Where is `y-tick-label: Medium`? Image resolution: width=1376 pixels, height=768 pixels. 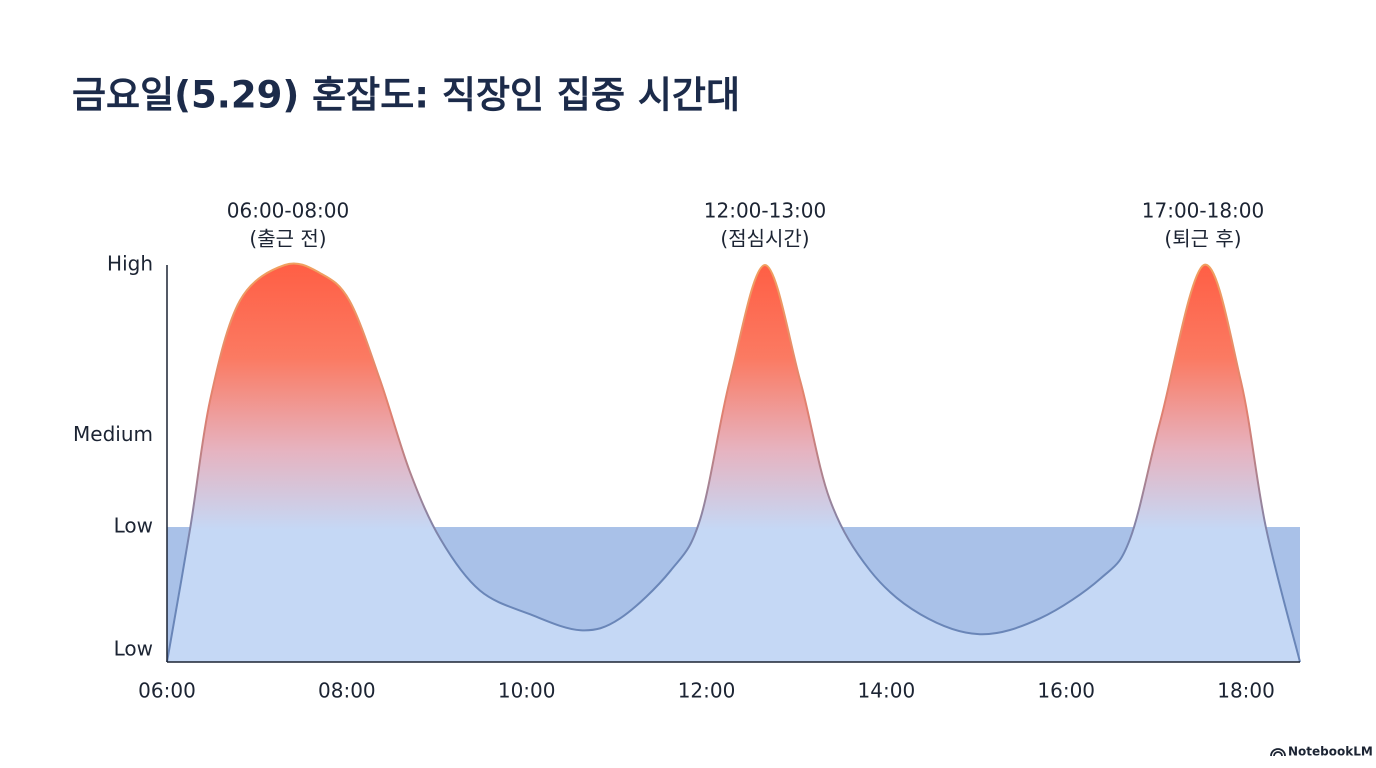
y-tick-label: Medium is located at coordinates (113, 434).